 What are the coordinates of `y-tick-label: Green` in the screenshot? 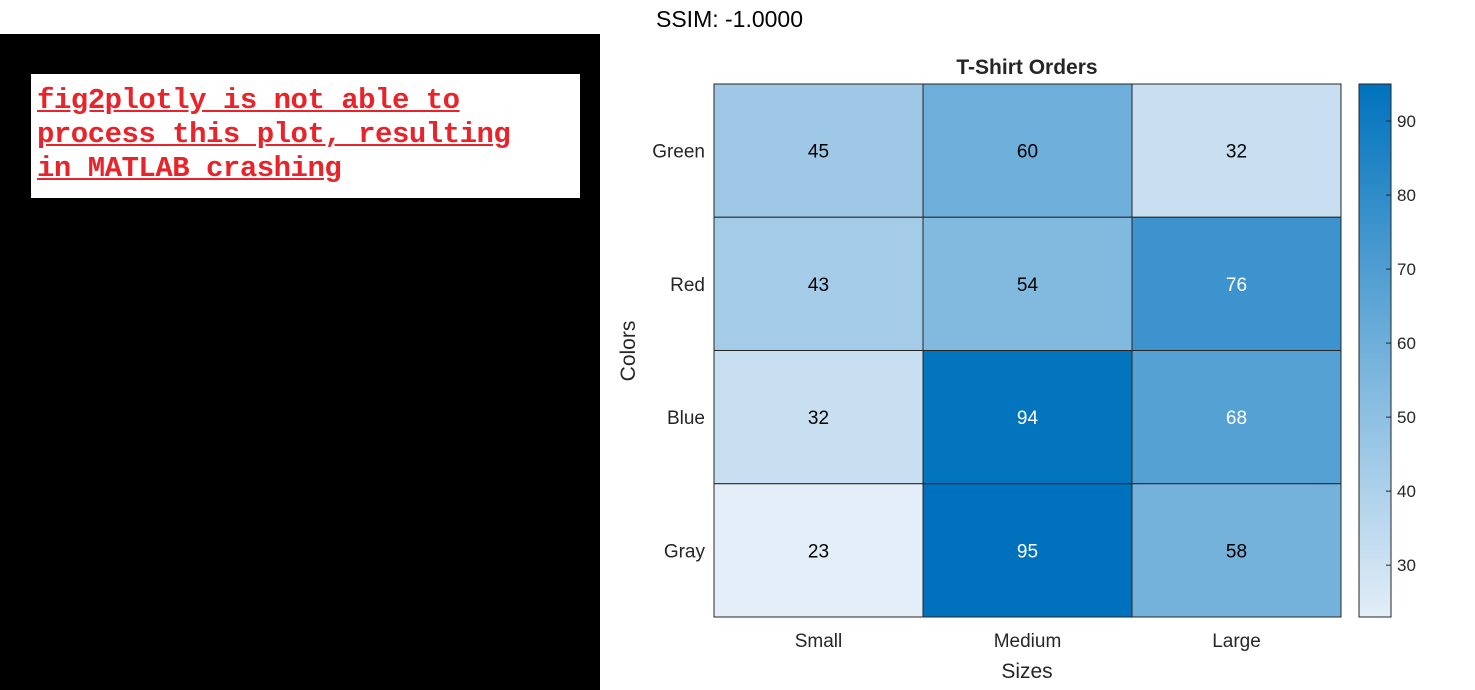 It's located at (678, 152).